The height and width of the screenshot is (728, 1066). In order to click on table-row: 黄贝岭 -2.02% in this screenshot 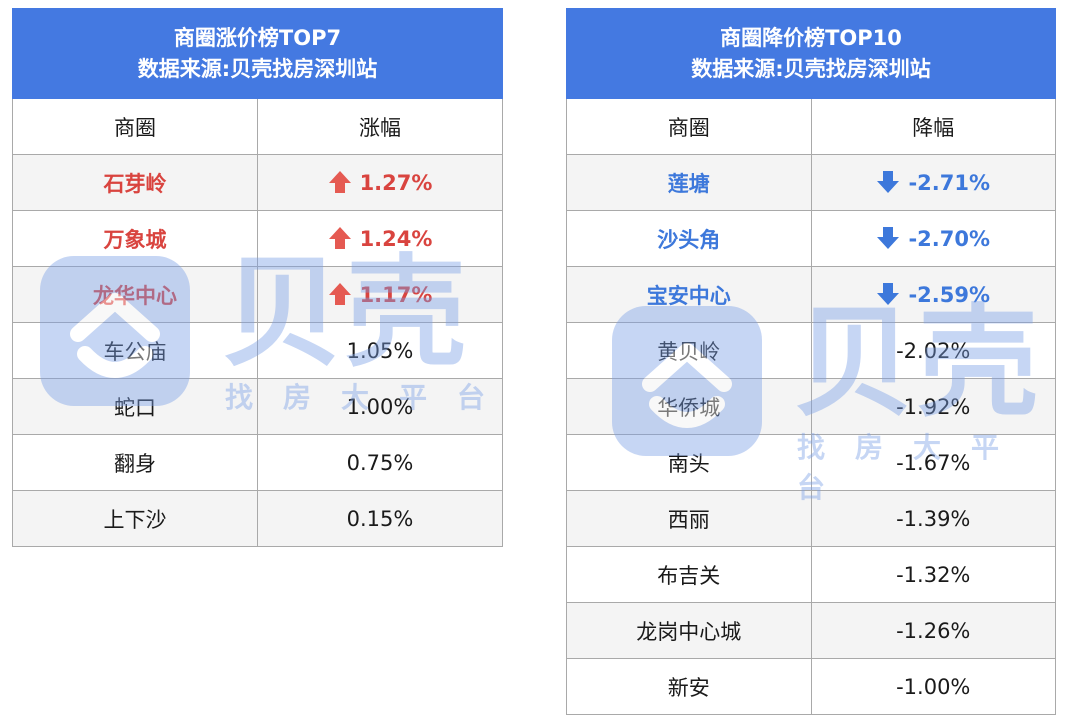, I will do `click(811, 350)`.